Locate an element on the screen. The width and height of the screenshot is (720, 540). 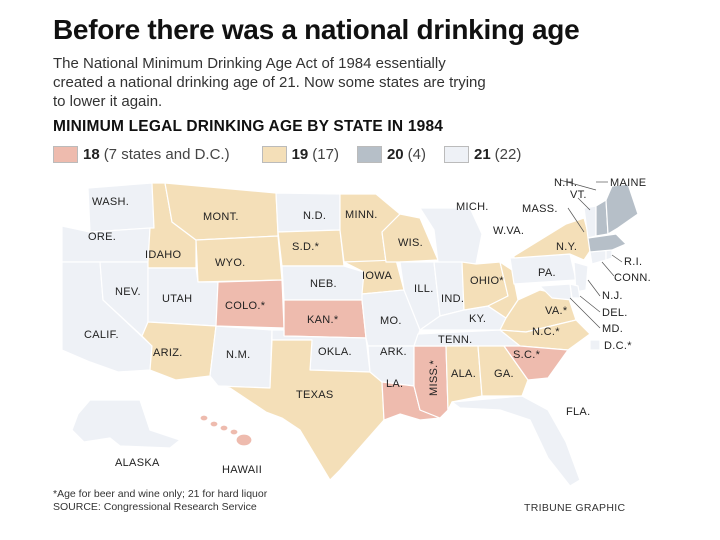
label-tn: TENN. is located at coordinates (455, 340).